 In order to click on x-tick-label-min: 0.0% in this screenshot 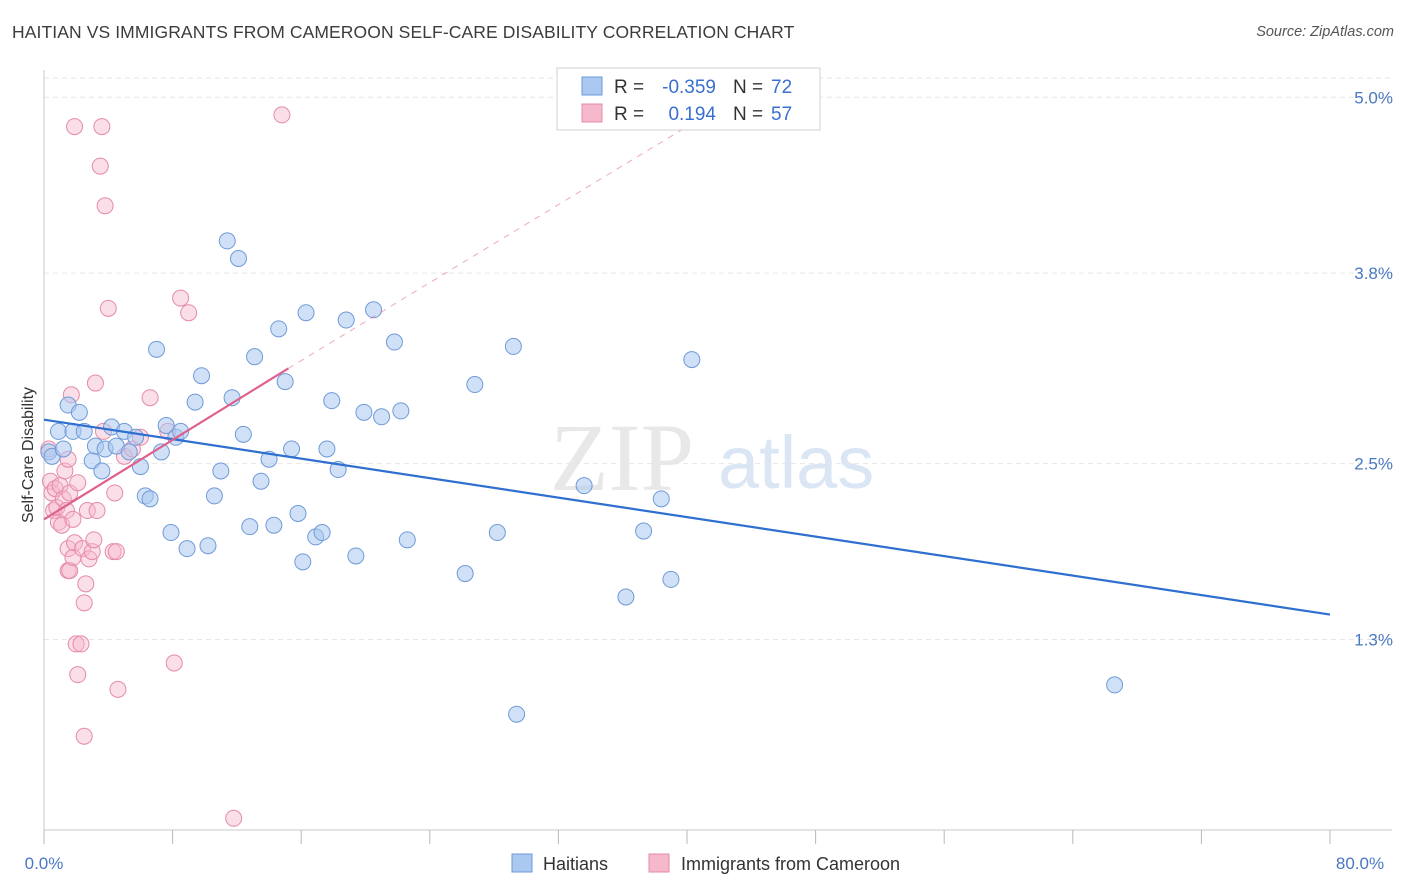, I will do `click(44, 863)`.